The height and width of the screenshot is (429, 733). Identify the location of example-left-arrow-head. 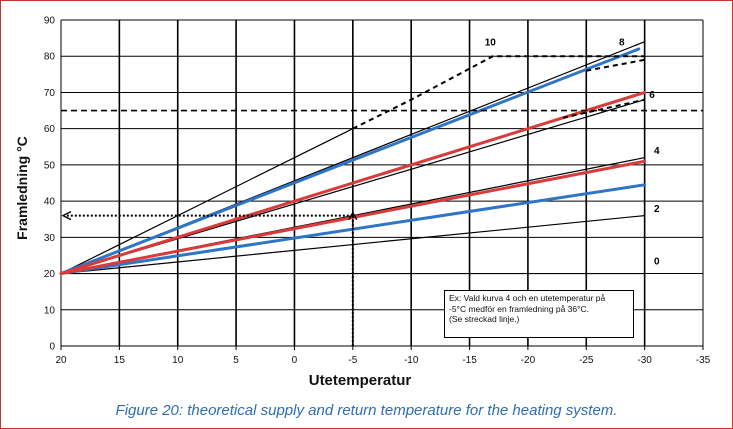
(66, 215).